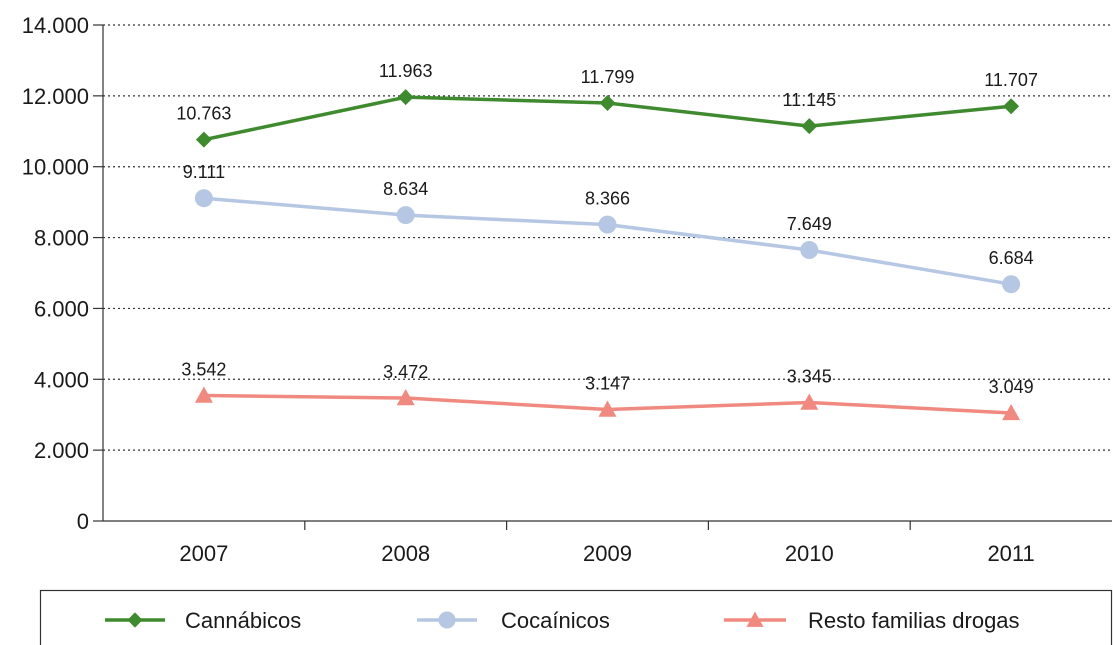 The height and width of the screenshot is (645, 1113). What do you see at coordinates (203, 370) in the screenshot?
I see `data-label-Resto familias drogas-2007: 3.542` at bounding box center [203, 370].